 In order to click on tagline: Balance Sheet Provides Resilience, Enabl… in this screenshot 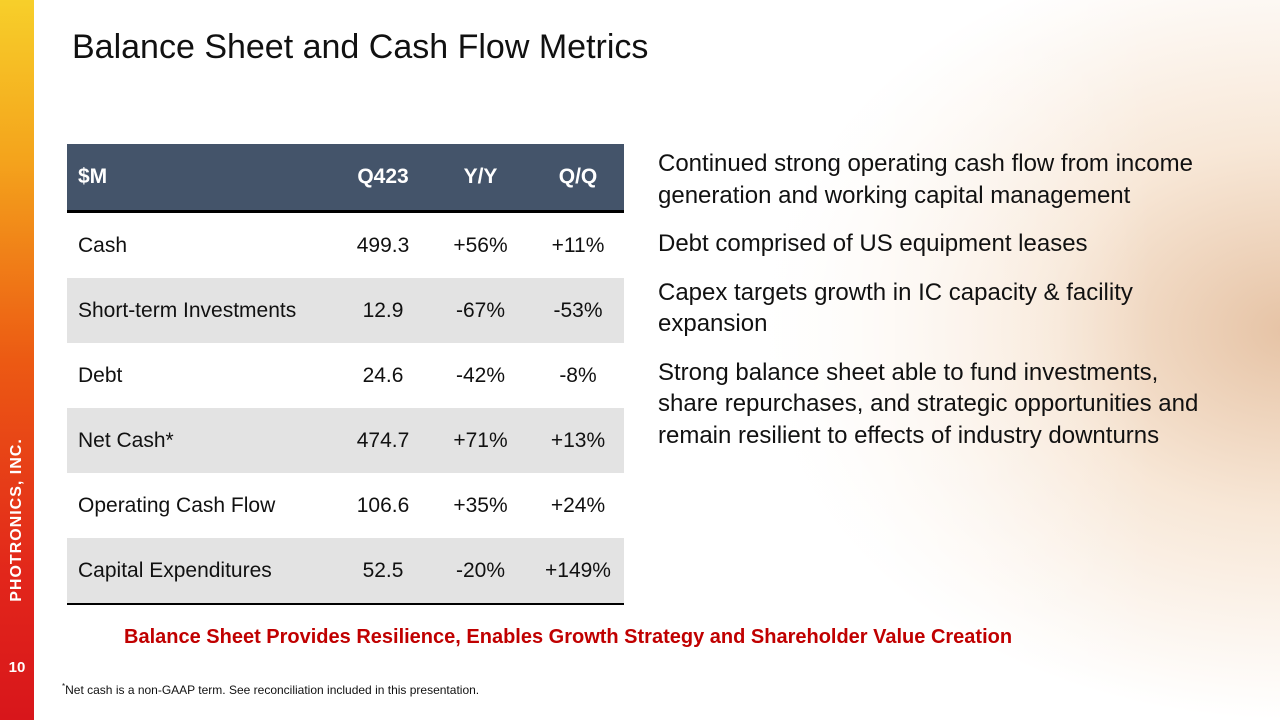, I will do `click(568, 637)`.